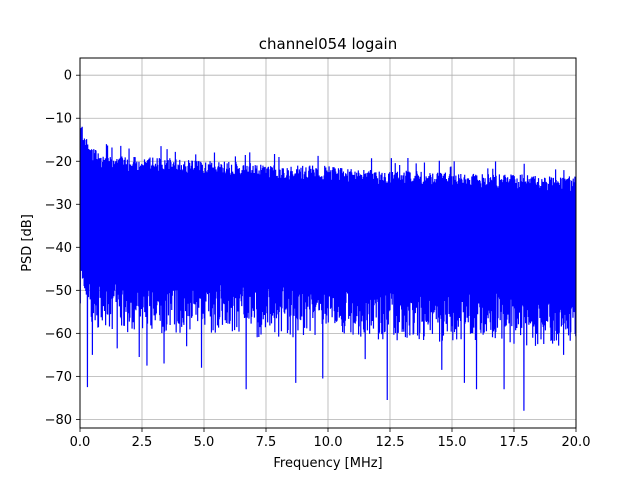 Image resolution: width=640 pixels, height=480 pixels. What do you see at coordinates (27, 243) in the screenshot?
I see `y-axis-label: PSD [dB]` at bounding box center [27, 243].